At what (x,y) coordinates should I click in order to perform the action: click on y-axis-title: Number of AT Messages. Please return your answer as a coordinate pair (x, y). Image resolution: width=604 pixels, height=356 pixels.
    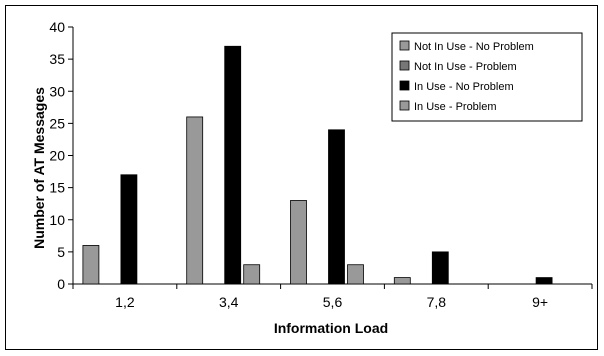
    Looking at the image, I should click on (39, 168).